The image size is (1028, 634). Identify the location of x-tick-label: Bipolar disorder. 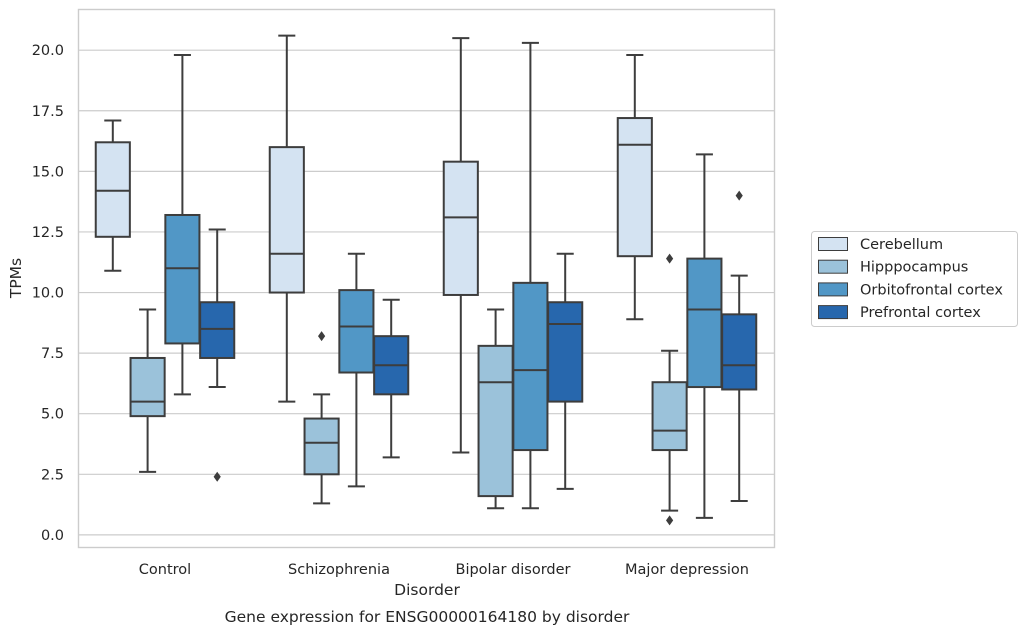
(513, 570).